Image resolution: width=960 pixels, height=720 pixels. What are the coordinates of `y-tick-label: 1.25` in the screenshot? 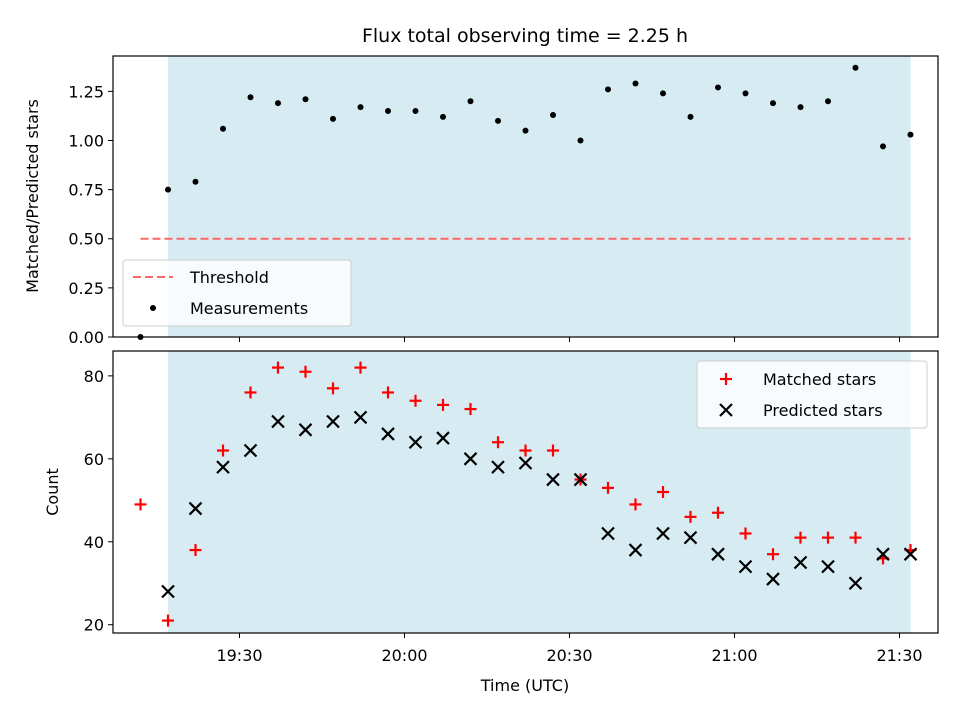 It's located at (86, 91).